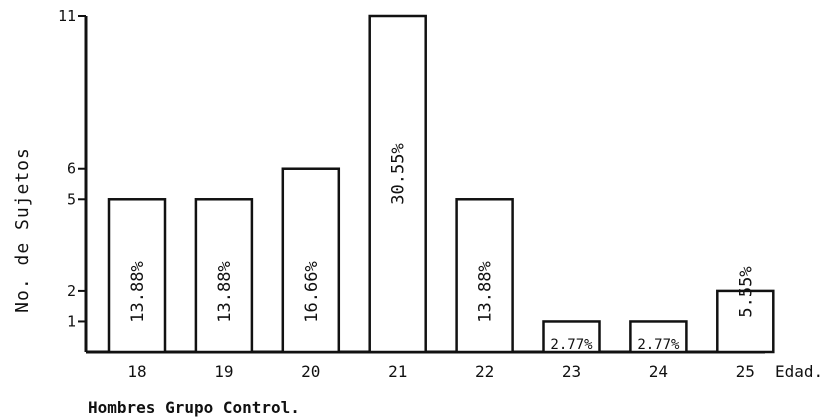 This screenshot has height=418, width=832. What do you see at coordinates (799, 371) in the screenshot?
I see `x-axis-label: Edad.` at bounding box center [799, 371].